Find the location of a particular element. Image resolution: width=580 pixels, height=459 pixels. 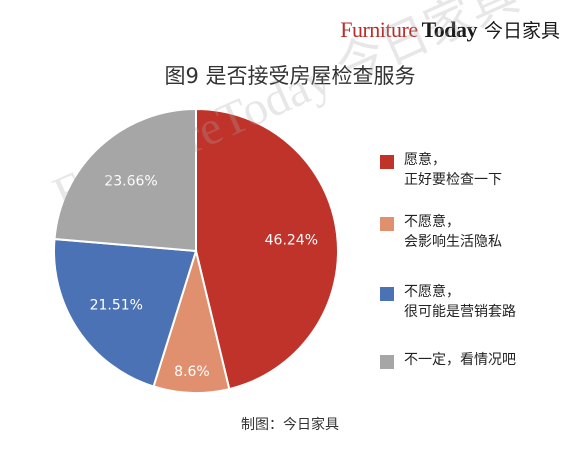

legend-label-0: 愿意， 正好要检查一下 is located at coordinates (453, 170).